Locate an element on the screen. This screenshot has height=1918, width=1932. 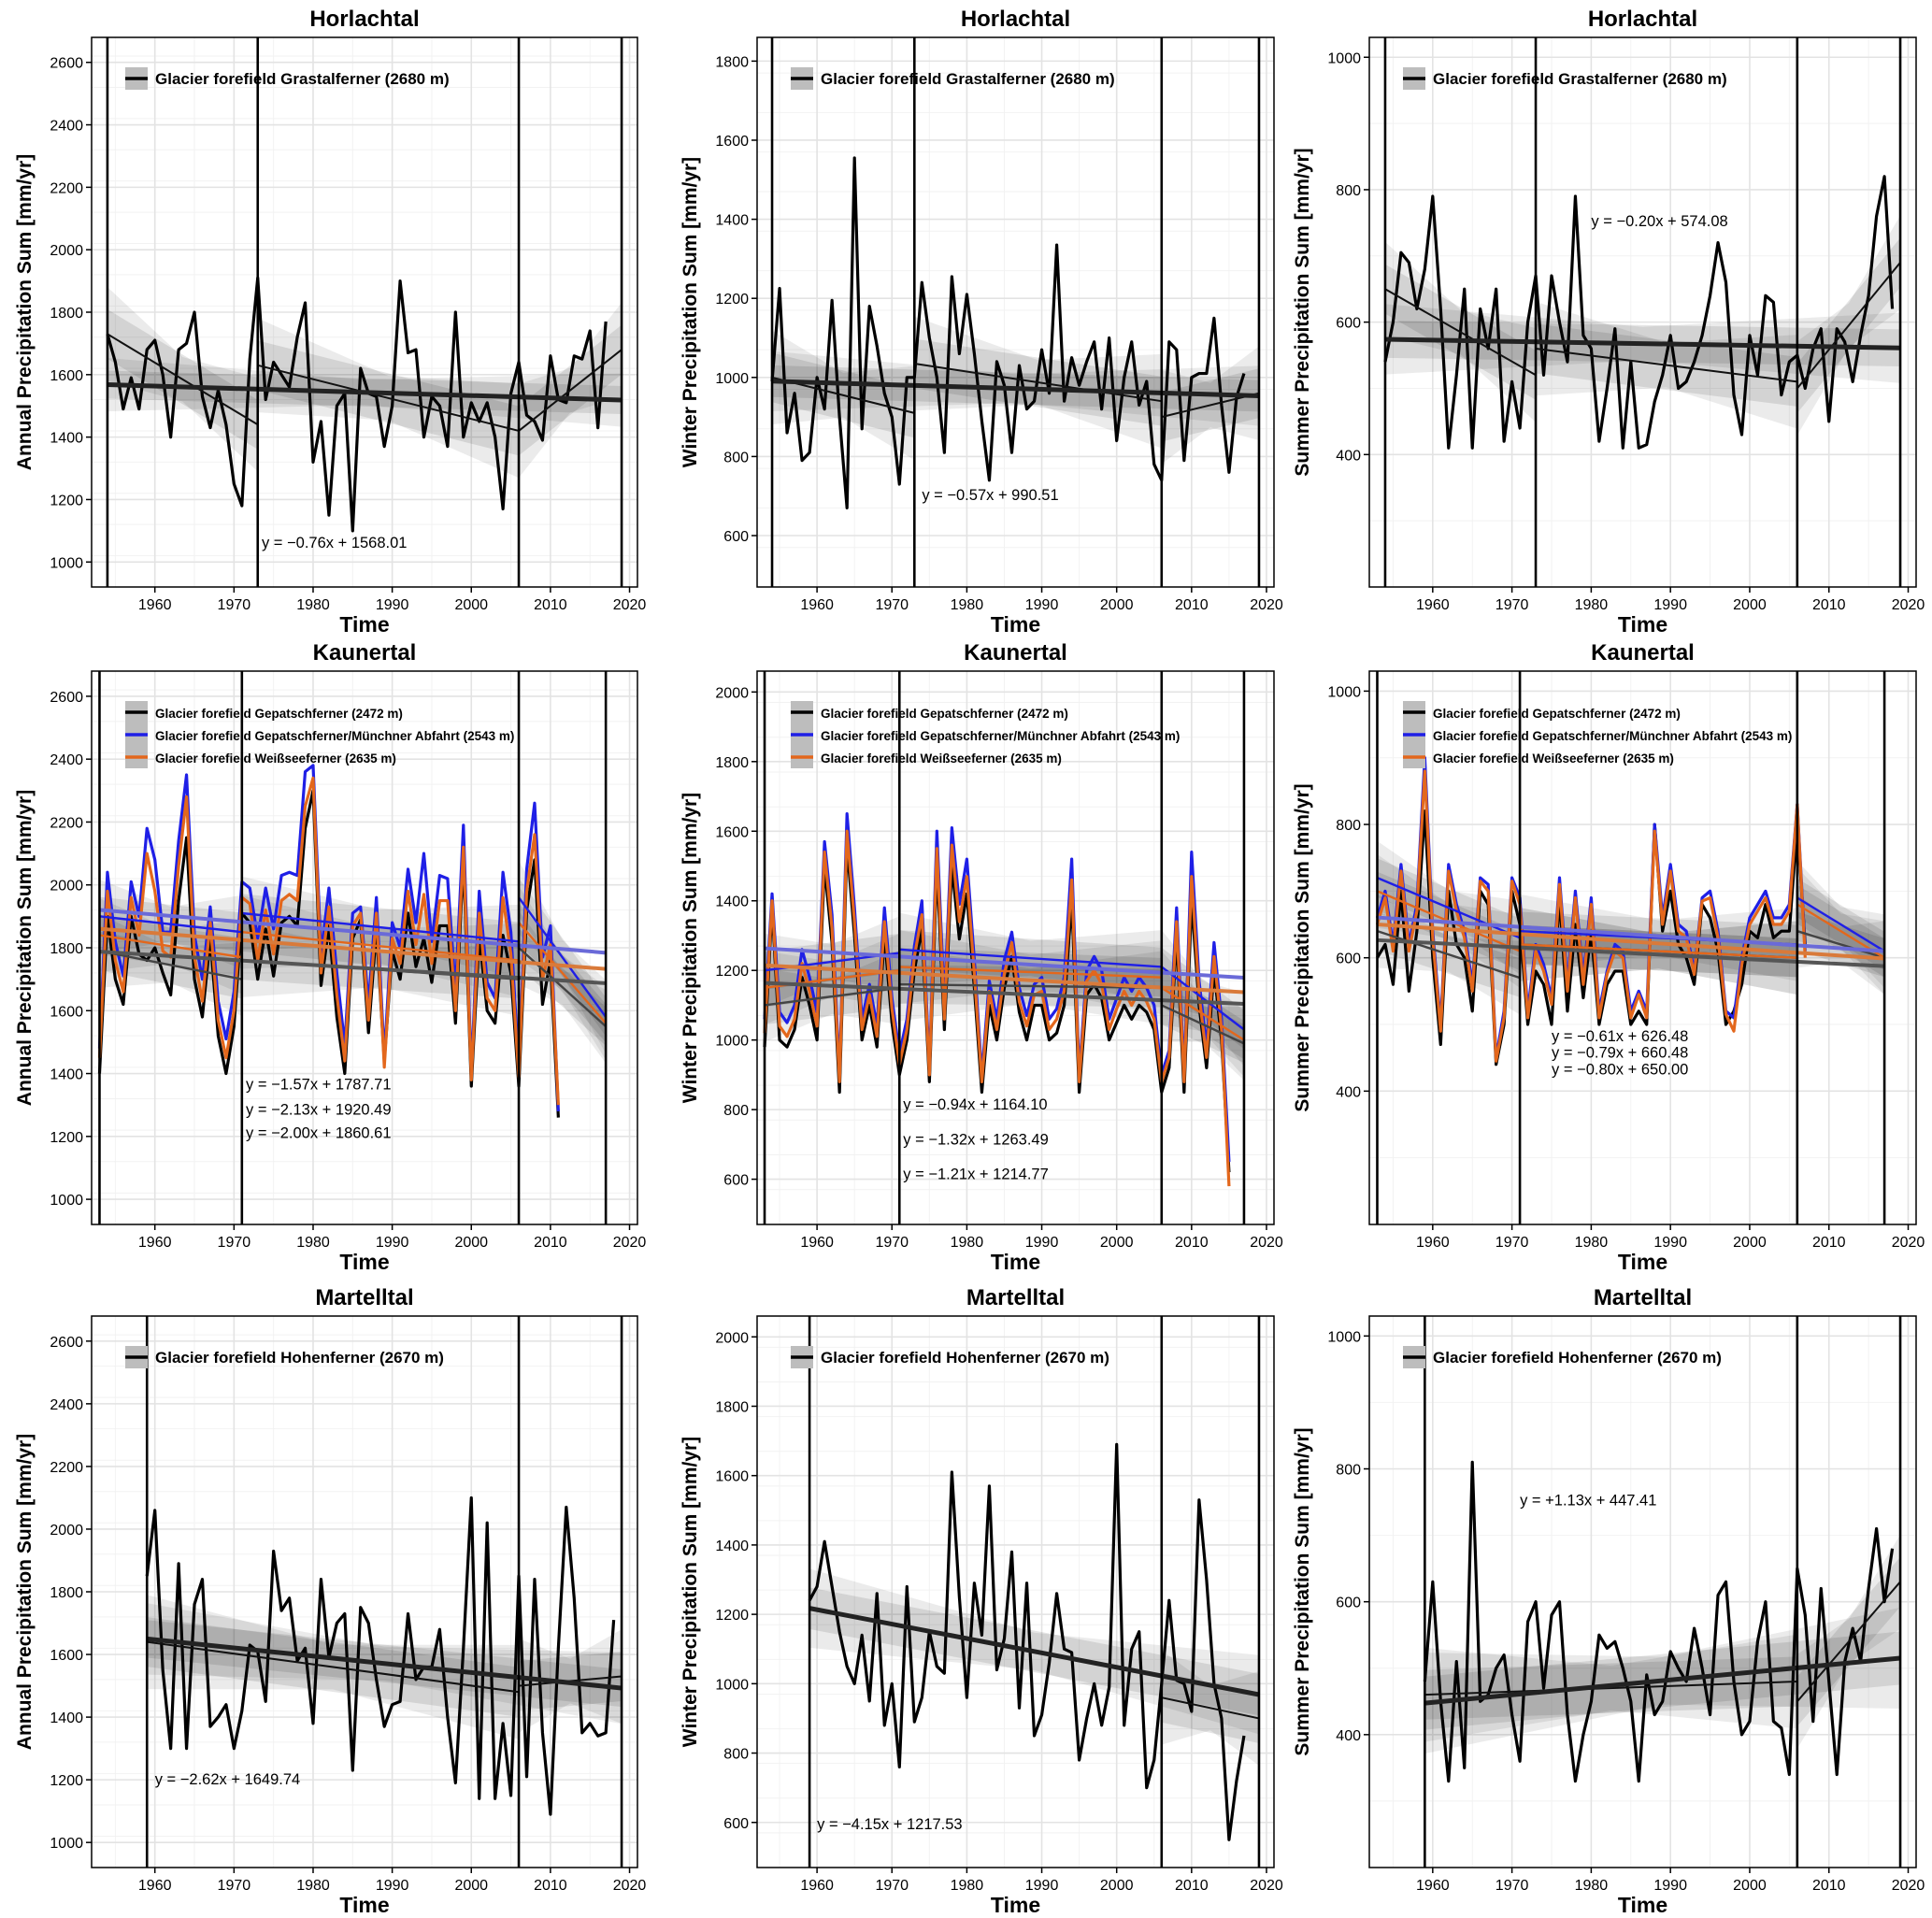
trend-equation: y = −4.15x + 1217.53 is located at coordinates (890, 1824).